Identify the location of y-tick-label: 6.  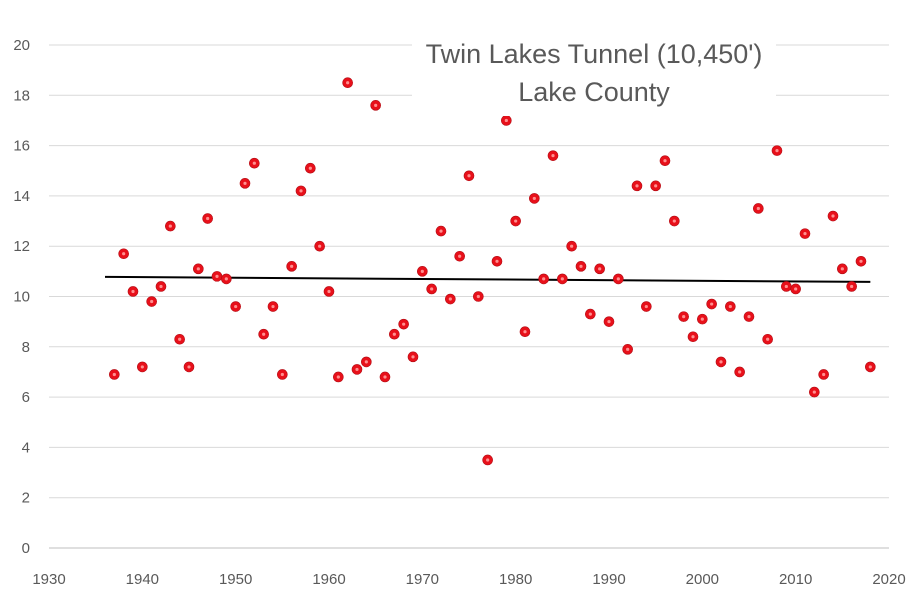
(26, 397).